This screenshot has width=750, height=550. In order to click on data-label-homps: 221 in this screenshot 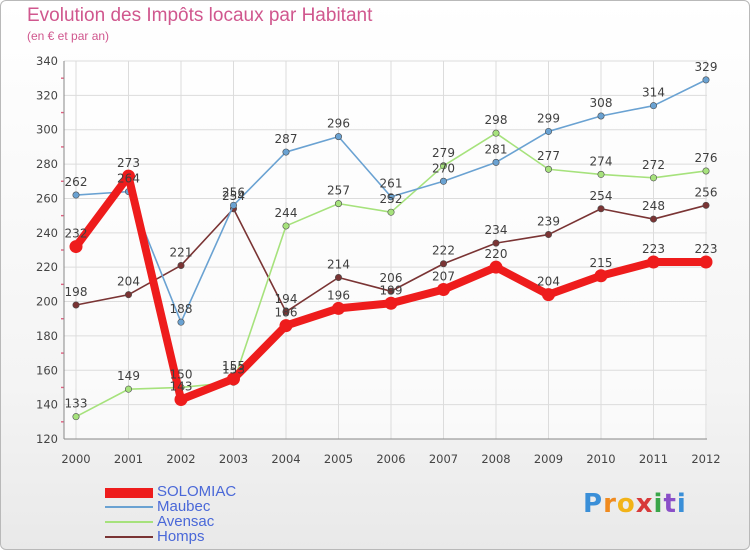, I will do `click(181, 252)`.